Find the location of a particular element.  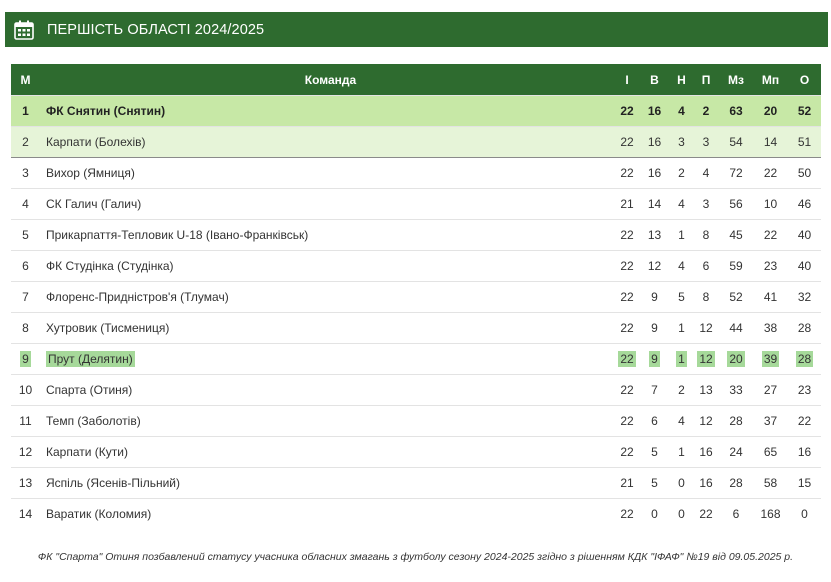

points: 0 is located at coordinates (804, 514).